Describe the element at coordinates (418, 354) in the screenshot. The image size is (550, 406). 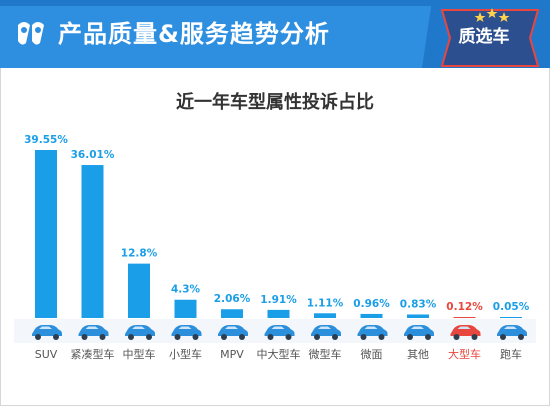
I see `x-tick-label: 其他` at that location.